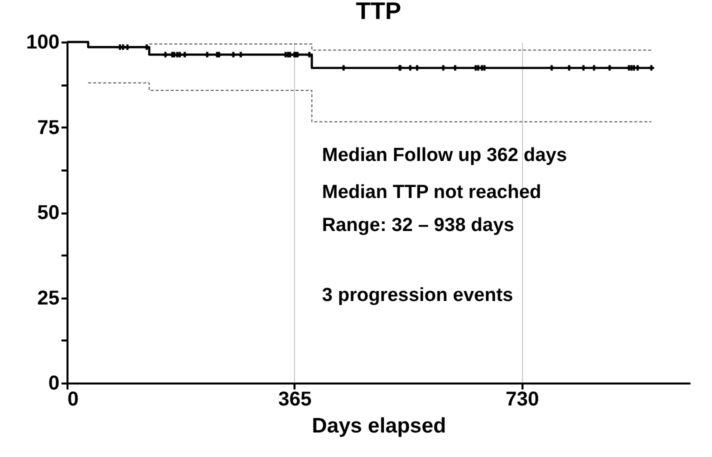  Describe the element at coordinates (73, 399) in the screenshot. I see `x-tick-label: 0` at that location.